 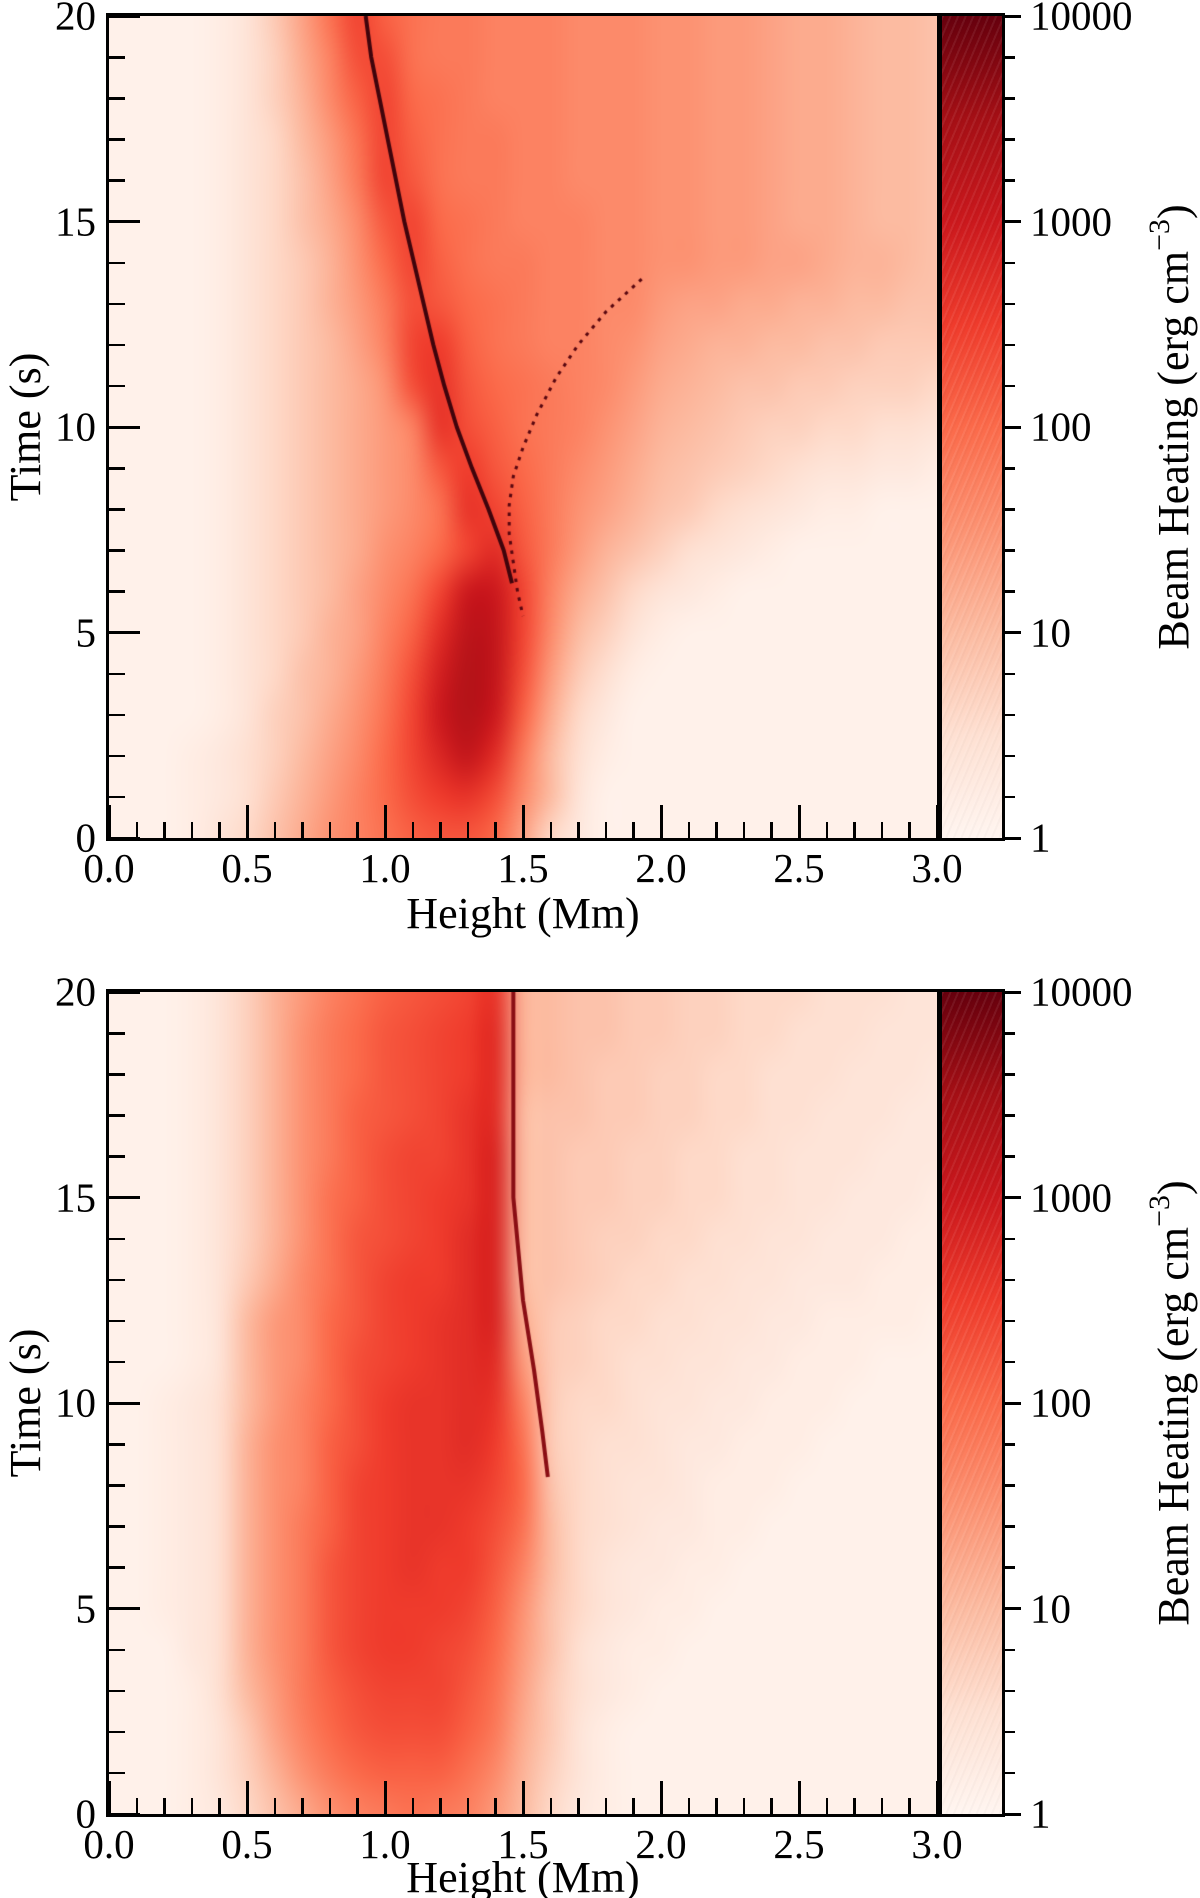 I want to click on colorbar-tick-label: 10000, so click(x=1081, y=19).